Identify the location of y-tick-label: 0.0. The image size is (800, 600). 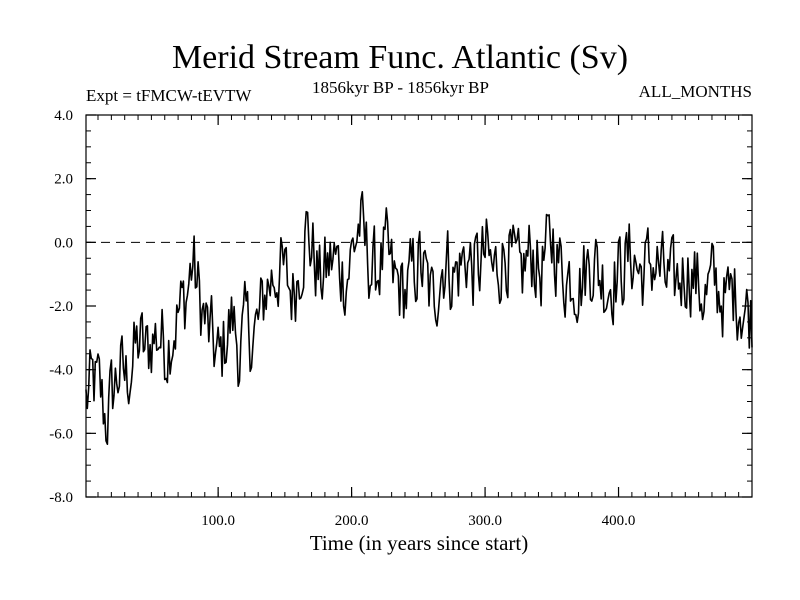
(63, 243).